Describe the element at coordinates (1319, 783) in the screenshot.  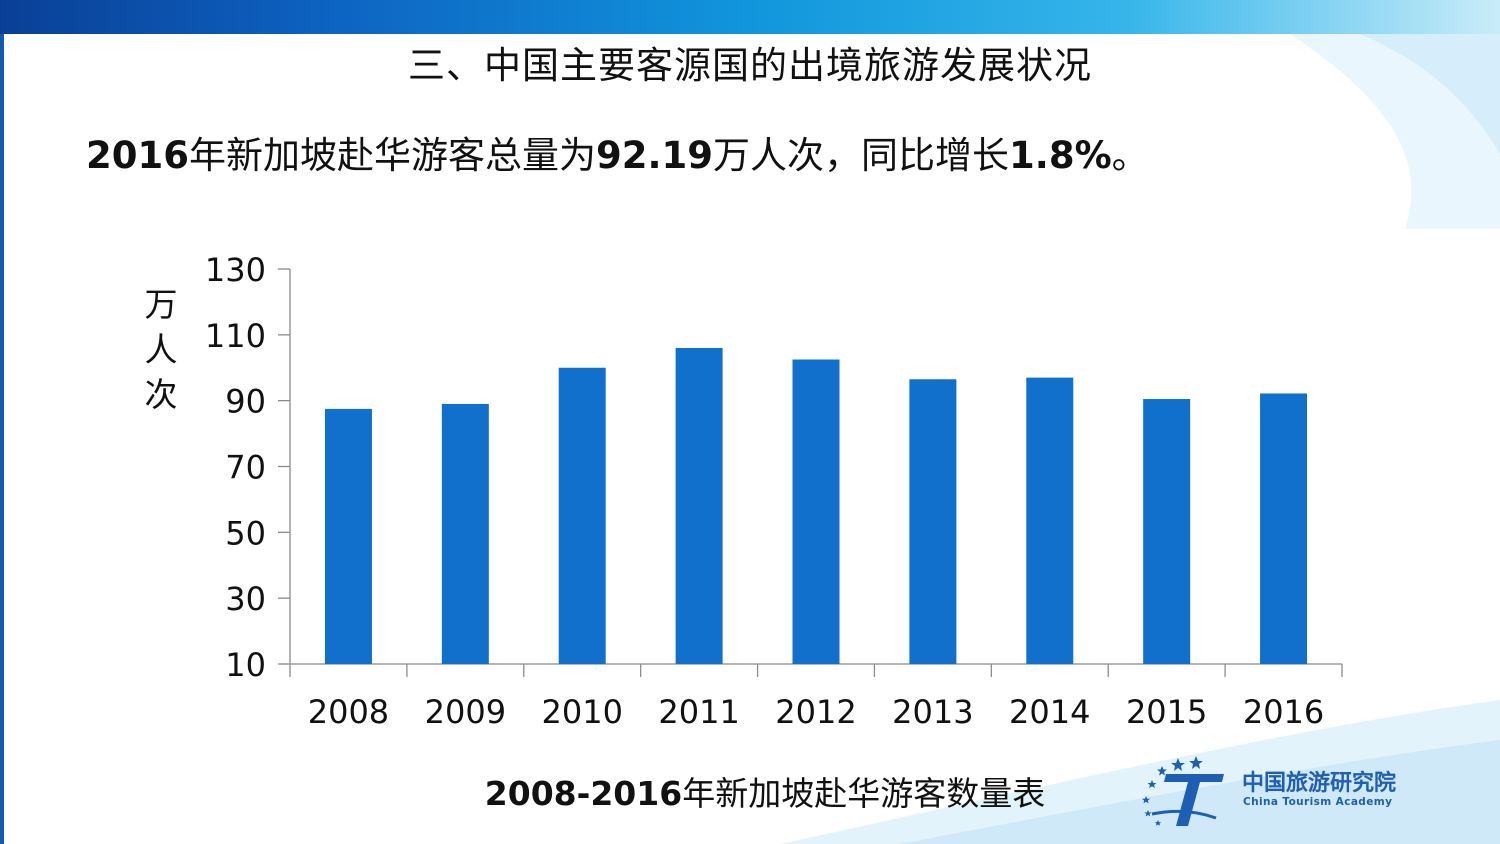
I see `logo-name-cn: 中国旅游研究院` at that location.